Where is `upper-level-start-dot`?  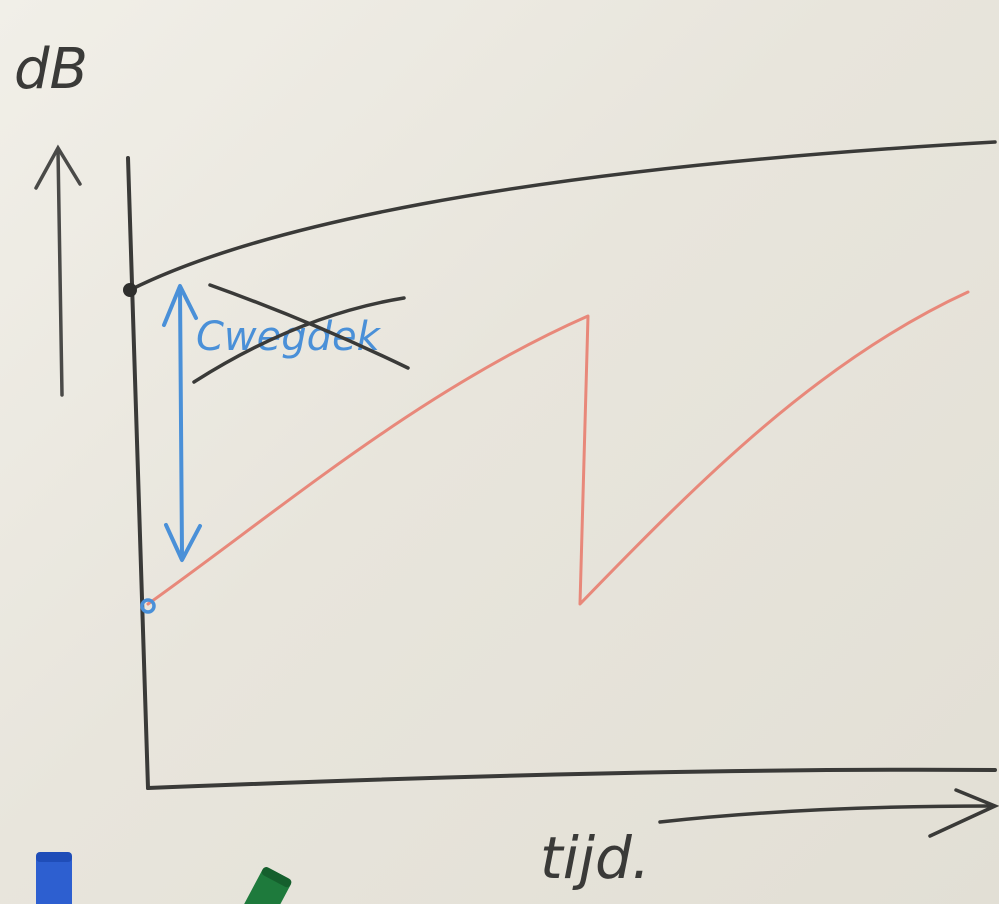 upper-level-start-dot is located at coordinates (130, 290).